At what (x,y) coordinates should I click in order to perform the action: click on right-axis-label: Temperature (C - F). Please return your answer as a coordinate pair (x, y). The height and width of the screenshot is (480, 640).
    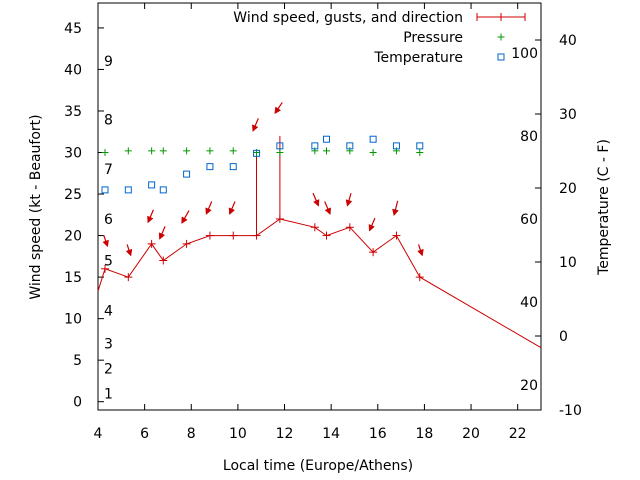
    Looking at the image, I should click on (604, 207).